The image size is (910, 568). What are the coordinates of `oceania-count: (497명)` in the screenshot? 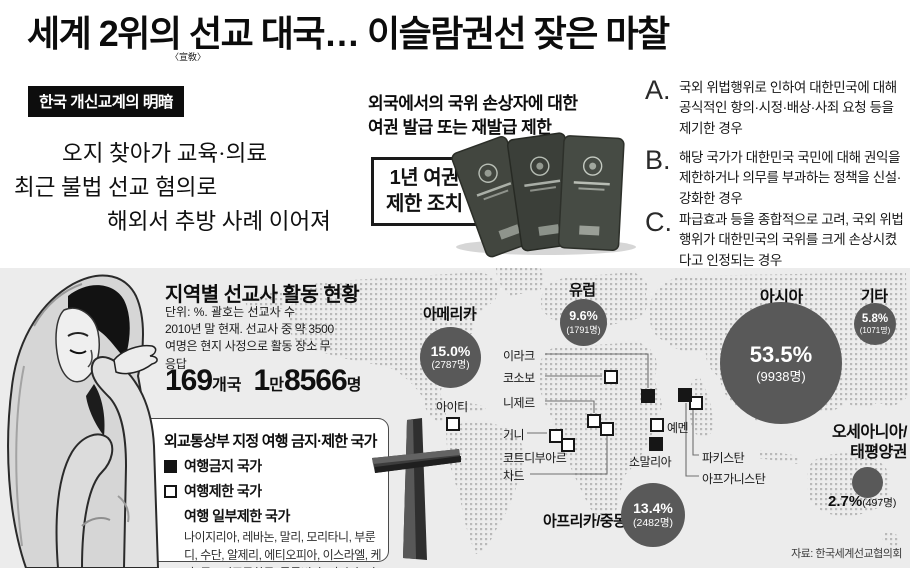 It's located at (879, 503).